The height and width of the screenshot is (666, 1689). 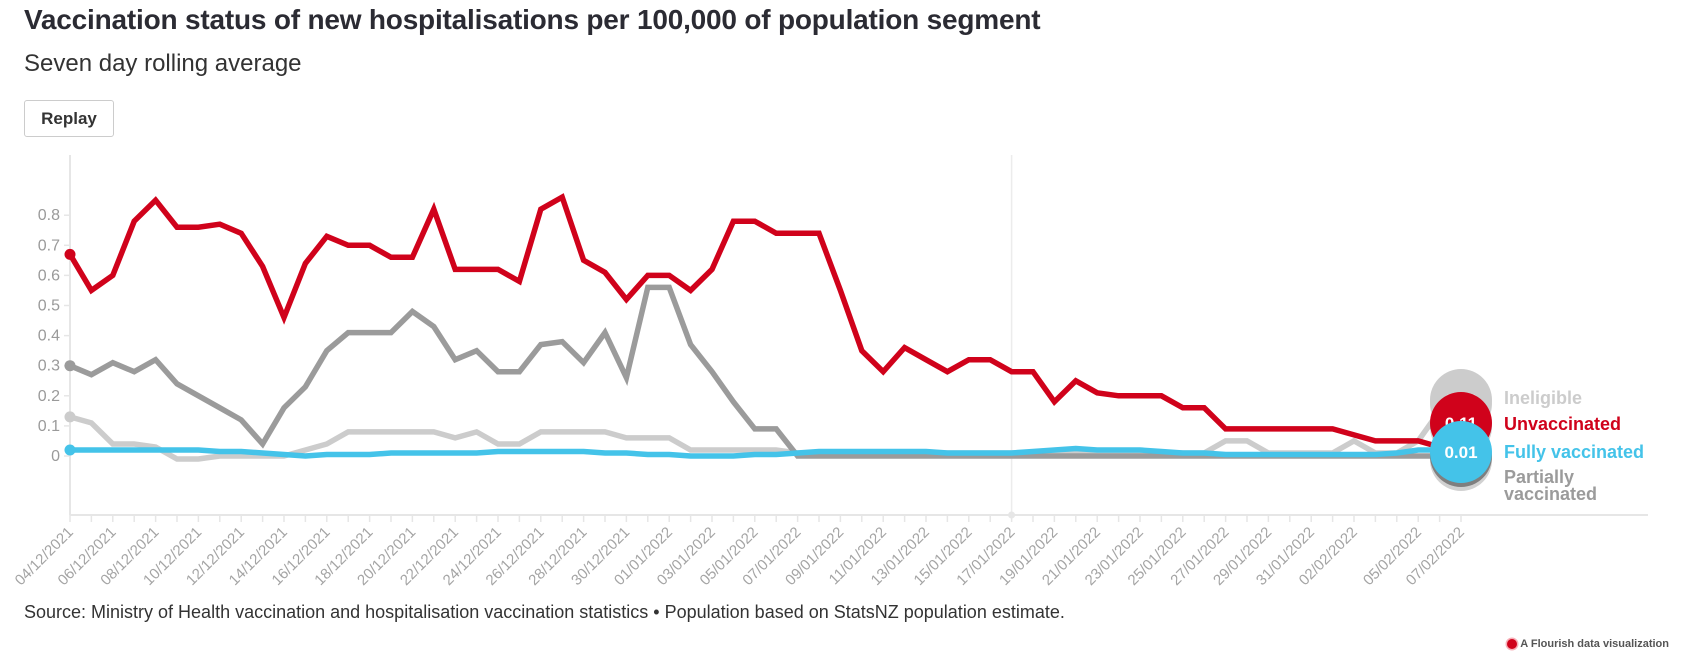 I want to click on y-axis-ticks: 0 0.1 0.2 0.3 0.4 0.5 0.6 0.7 0.8, so click(x=54, y=336).